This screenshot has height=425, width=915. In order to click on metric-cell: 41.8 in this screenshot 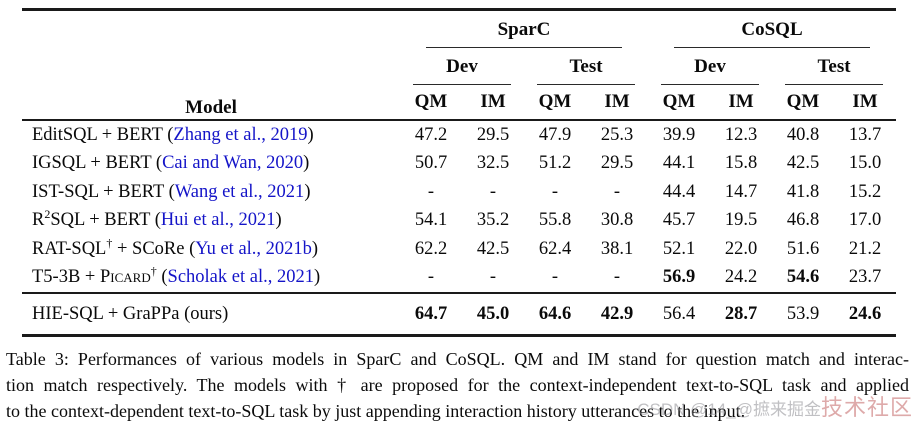, I will do `click(803, 191)`.